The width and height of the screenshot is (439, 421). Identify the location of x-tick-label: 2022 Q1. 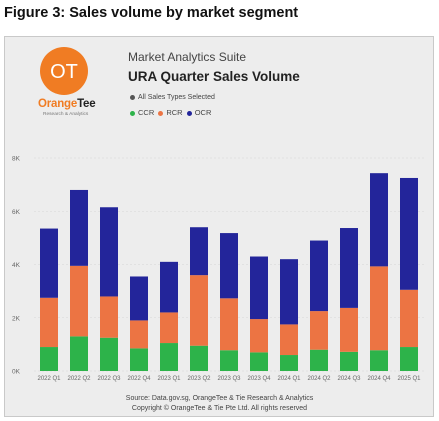
(49, 379).